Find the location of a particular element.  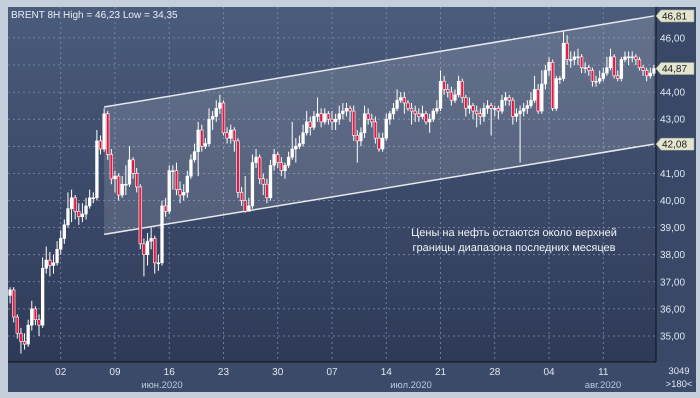

x-tick-label: 23 is located at coordinates (224, 372).